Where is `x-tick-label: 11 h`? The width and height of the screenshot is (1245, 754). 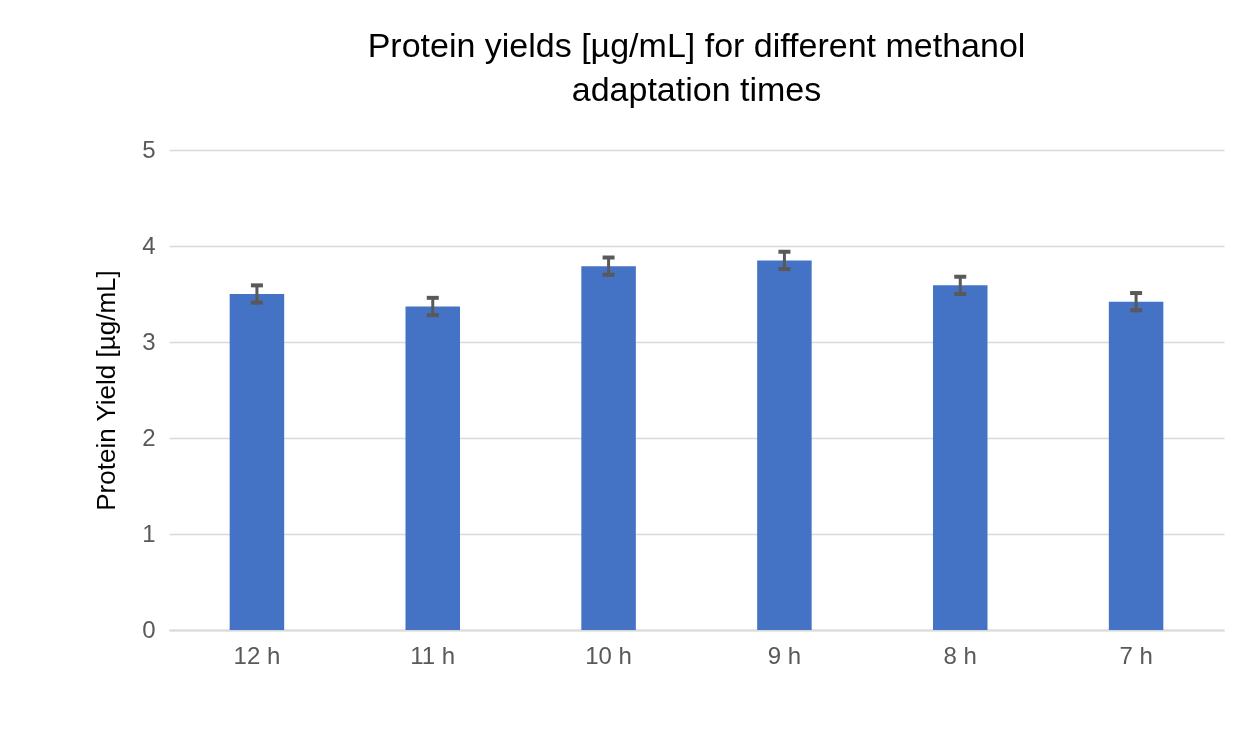
x-tick-label: 11 h is located at coordinates (433, 655).